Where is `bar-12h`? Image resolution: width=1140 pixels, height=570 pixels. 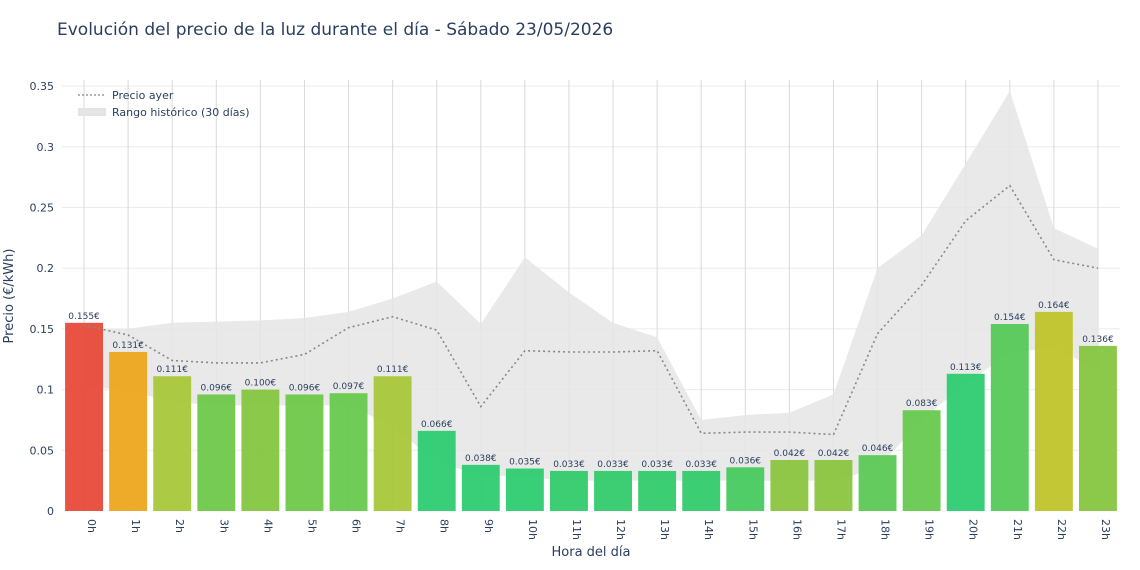 bar-12h is located at coordinates (613, 490).